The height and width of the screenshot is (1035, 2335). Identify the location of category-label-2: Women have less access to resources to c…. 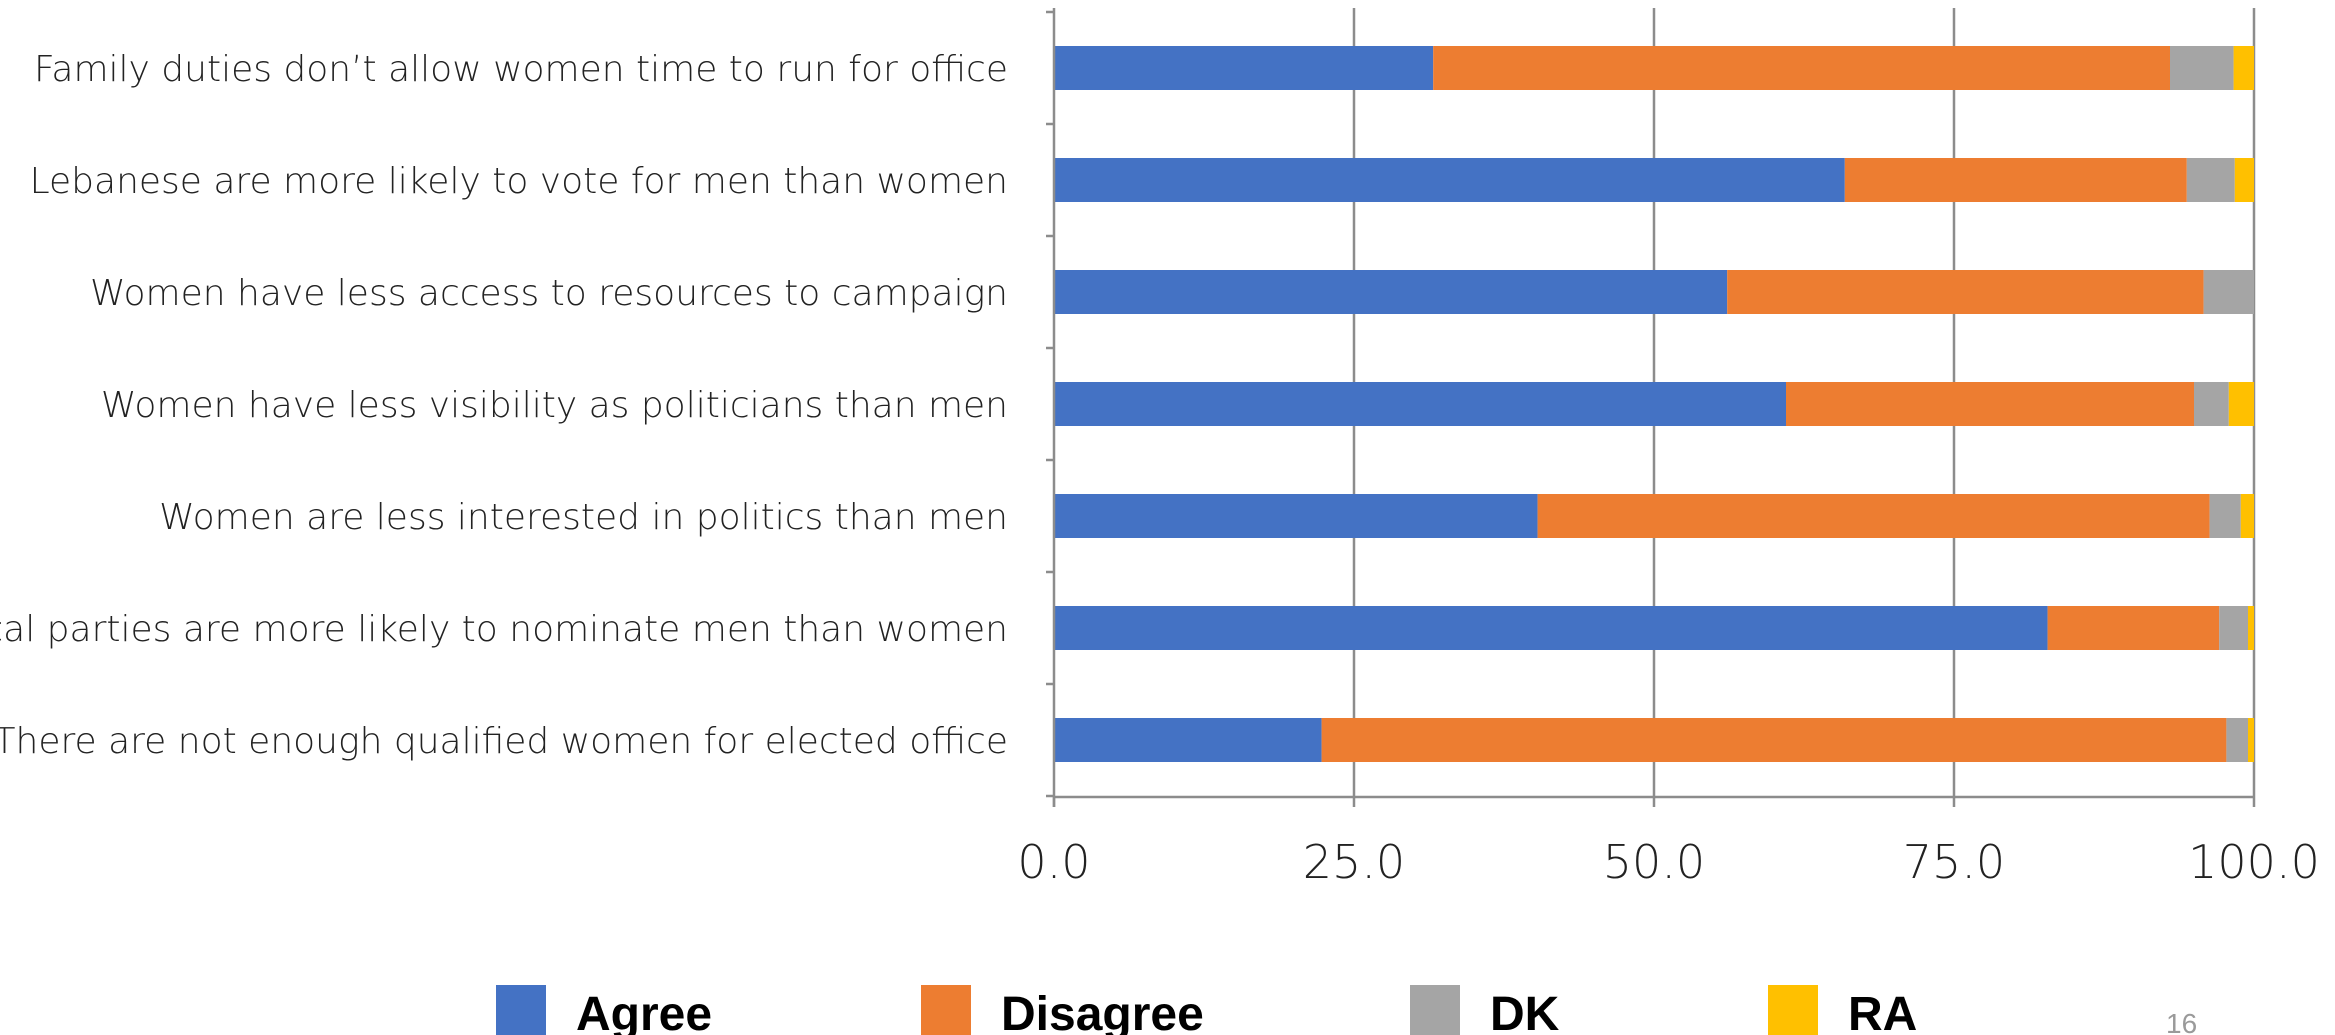
(549, 293).